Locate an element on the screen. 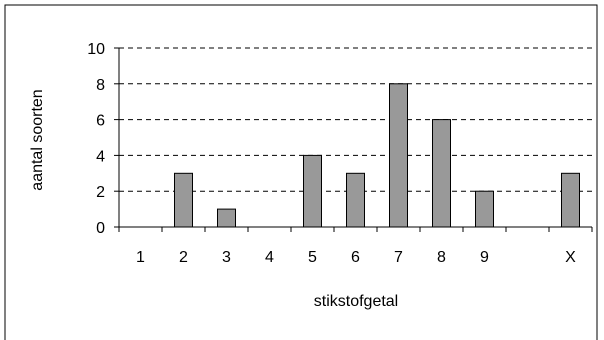 Image resolution: width=604 pixels, height=340 pixels. y-tick-labels: 0 2 4 6 8 10 is located at coordinates (96, 139).